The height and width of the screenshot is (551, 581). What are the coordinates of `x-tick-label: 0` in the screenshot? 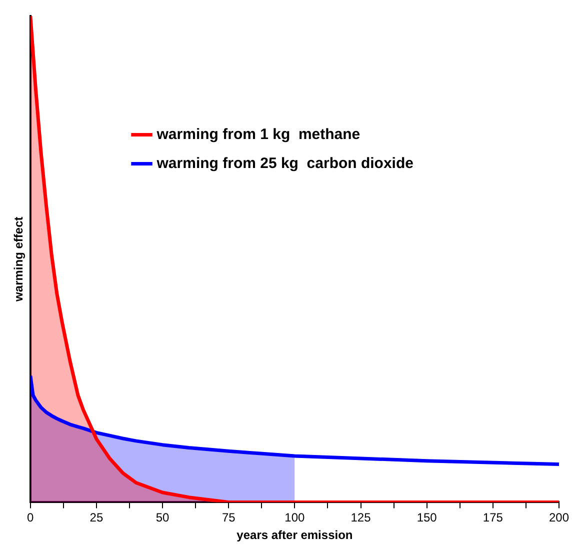 It's located at (30, 517).